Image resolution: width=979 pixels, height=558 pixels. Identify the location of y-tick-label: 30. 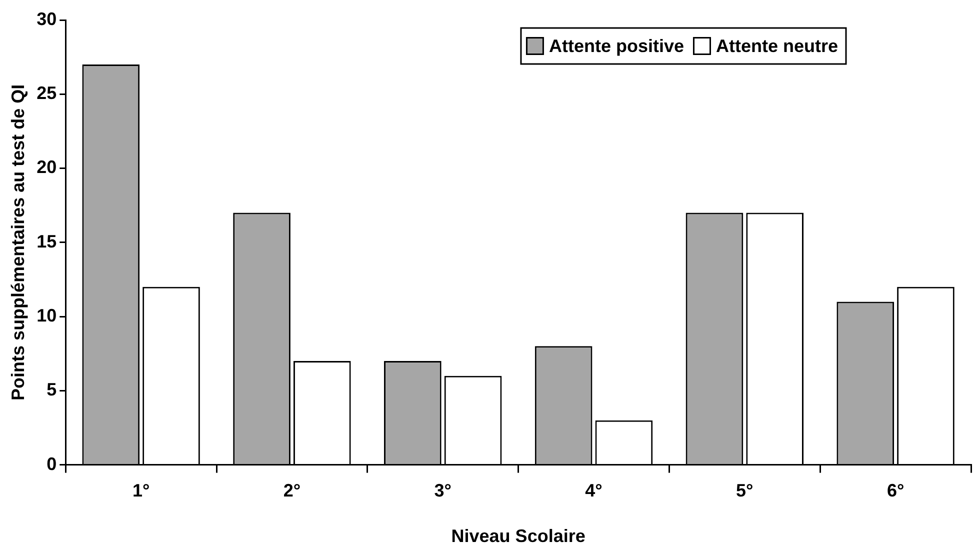
(46, 18).